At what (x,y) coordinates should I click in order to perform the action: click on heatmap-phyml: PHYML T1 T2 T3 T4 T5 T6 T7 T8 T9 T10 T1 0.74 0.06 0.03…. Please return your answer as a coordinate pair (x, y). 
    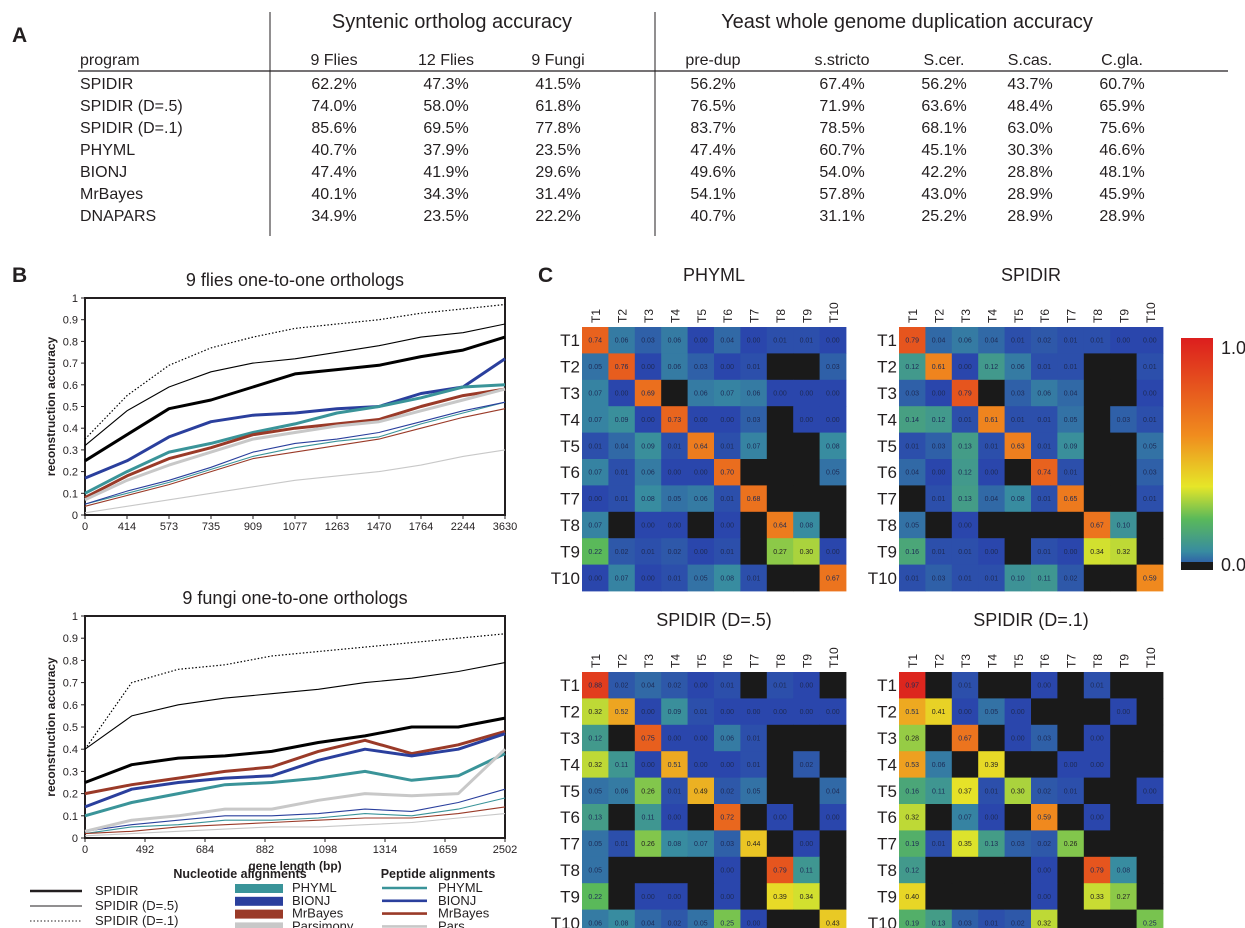
    Looking at the image, I should click on (699, 428).